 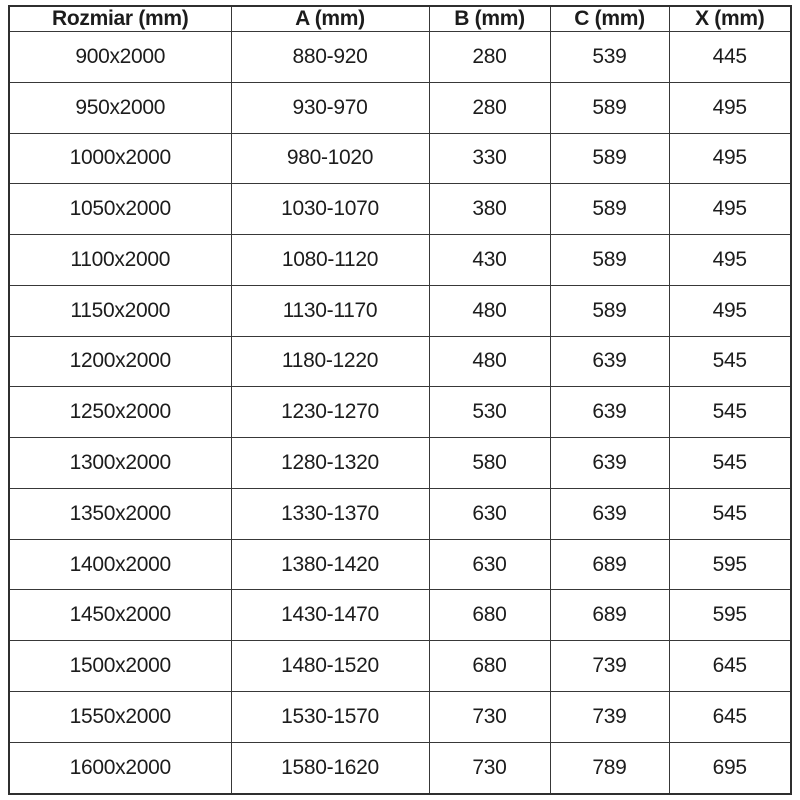 I want to click on table-cell: 1380-1420, so click(x=330, y=564).